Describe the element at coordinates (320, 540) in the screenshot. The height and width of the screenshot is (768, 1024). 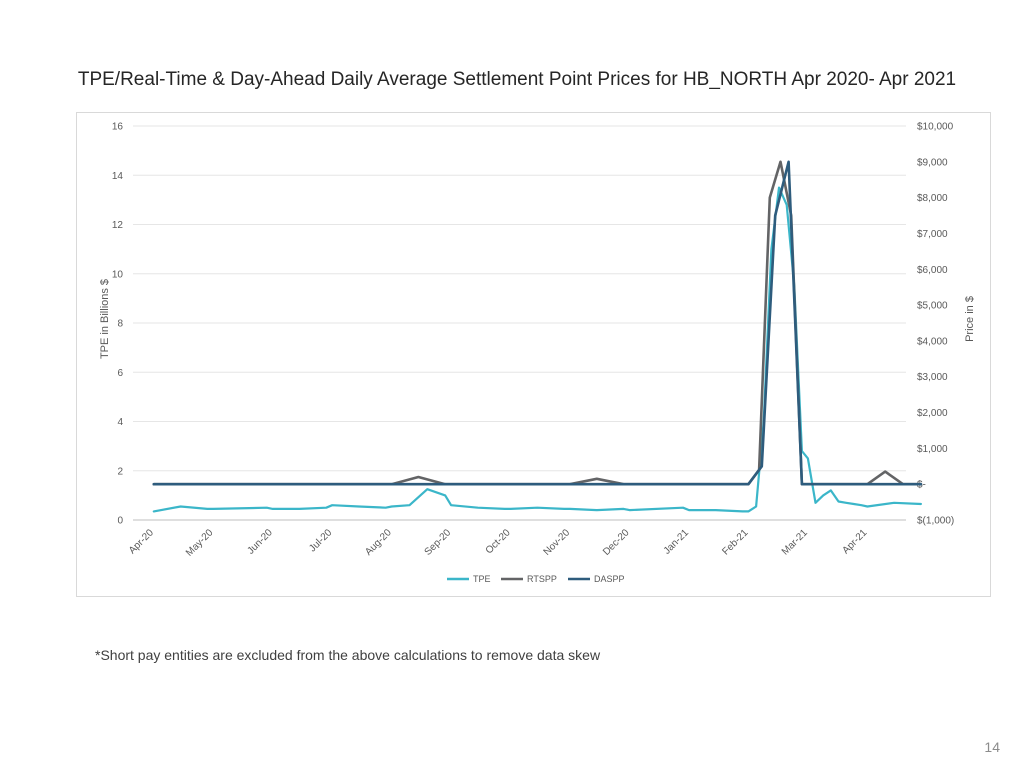
I see `x-axis-tick-label: Jul-20` at that location.